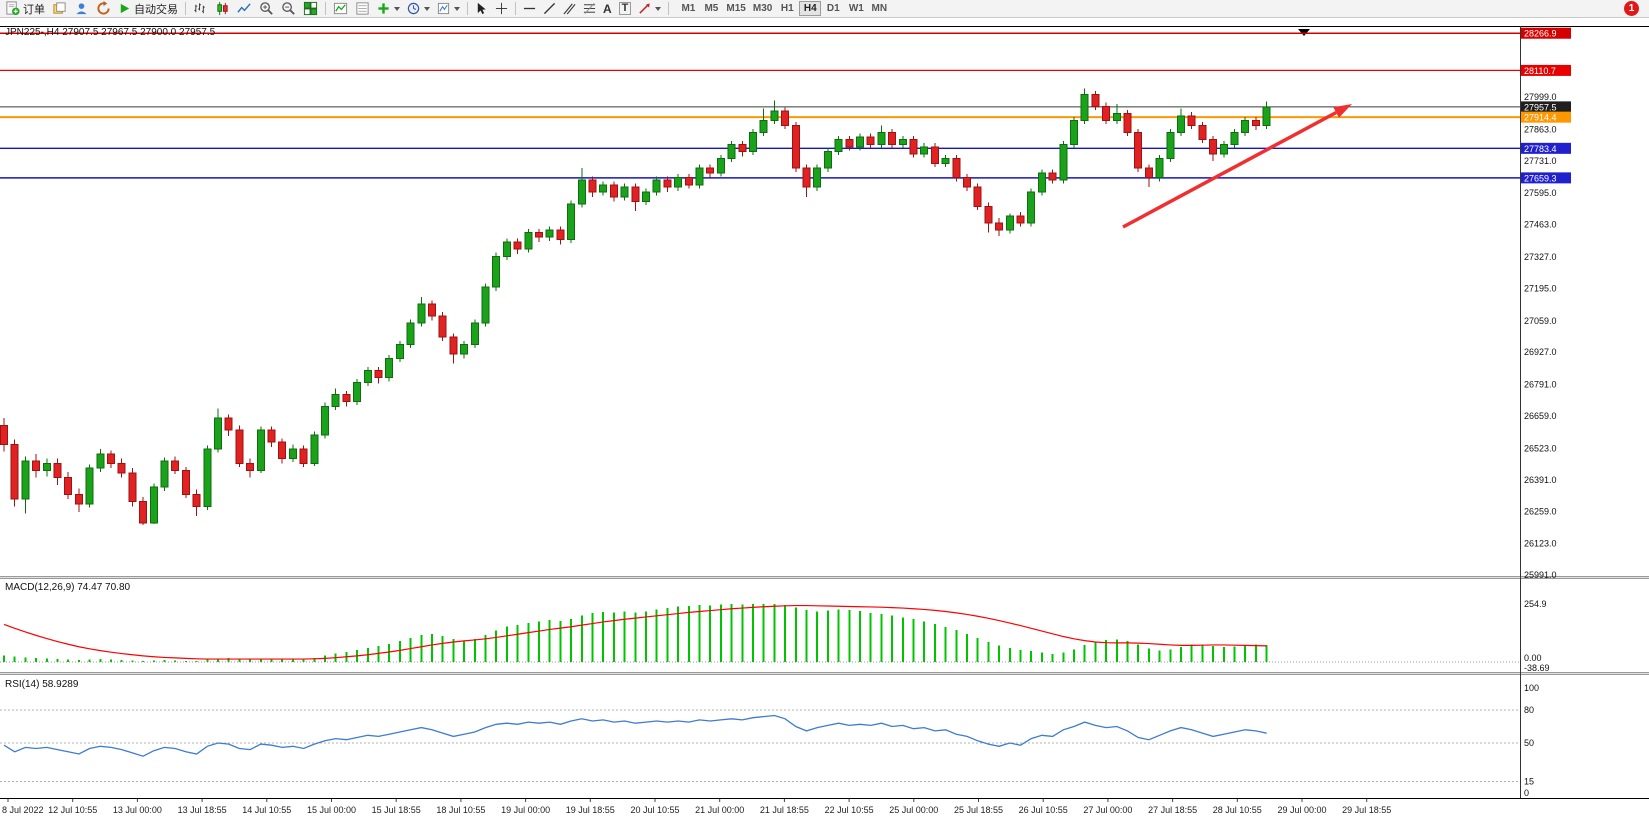  I want to click on price-tick-label: 26523.0, so click(1540, 448).